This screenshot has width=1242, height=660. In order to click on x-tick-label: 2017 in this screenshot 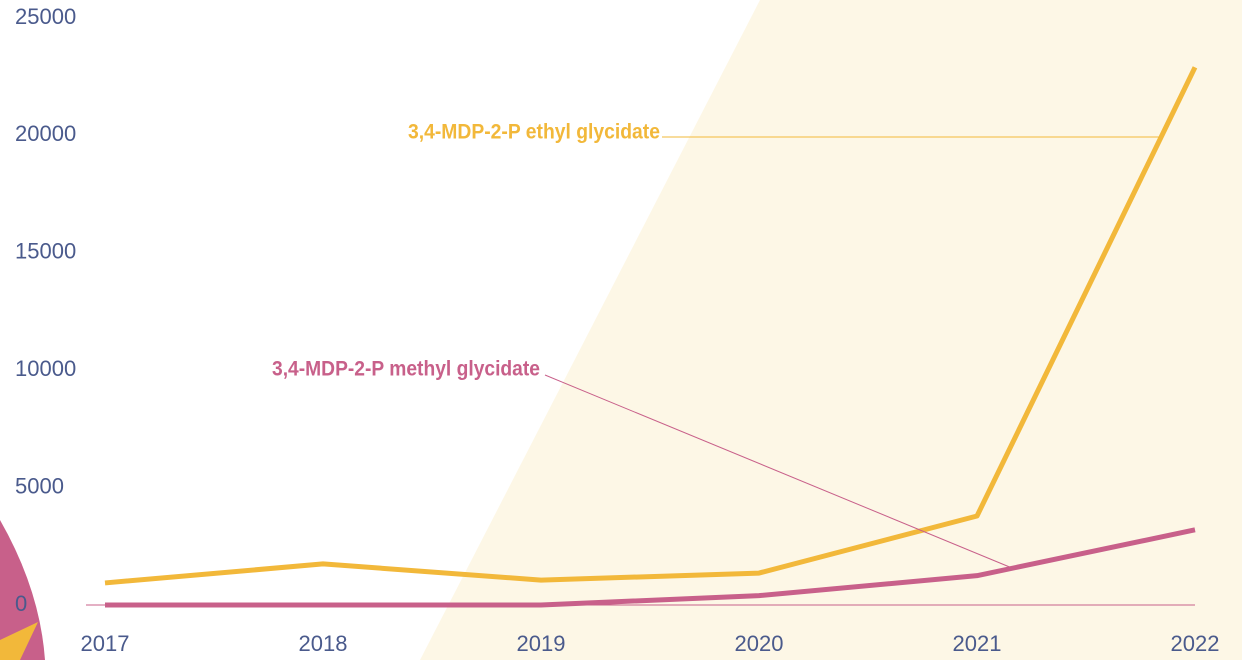, I will do `click(105, 643)`.